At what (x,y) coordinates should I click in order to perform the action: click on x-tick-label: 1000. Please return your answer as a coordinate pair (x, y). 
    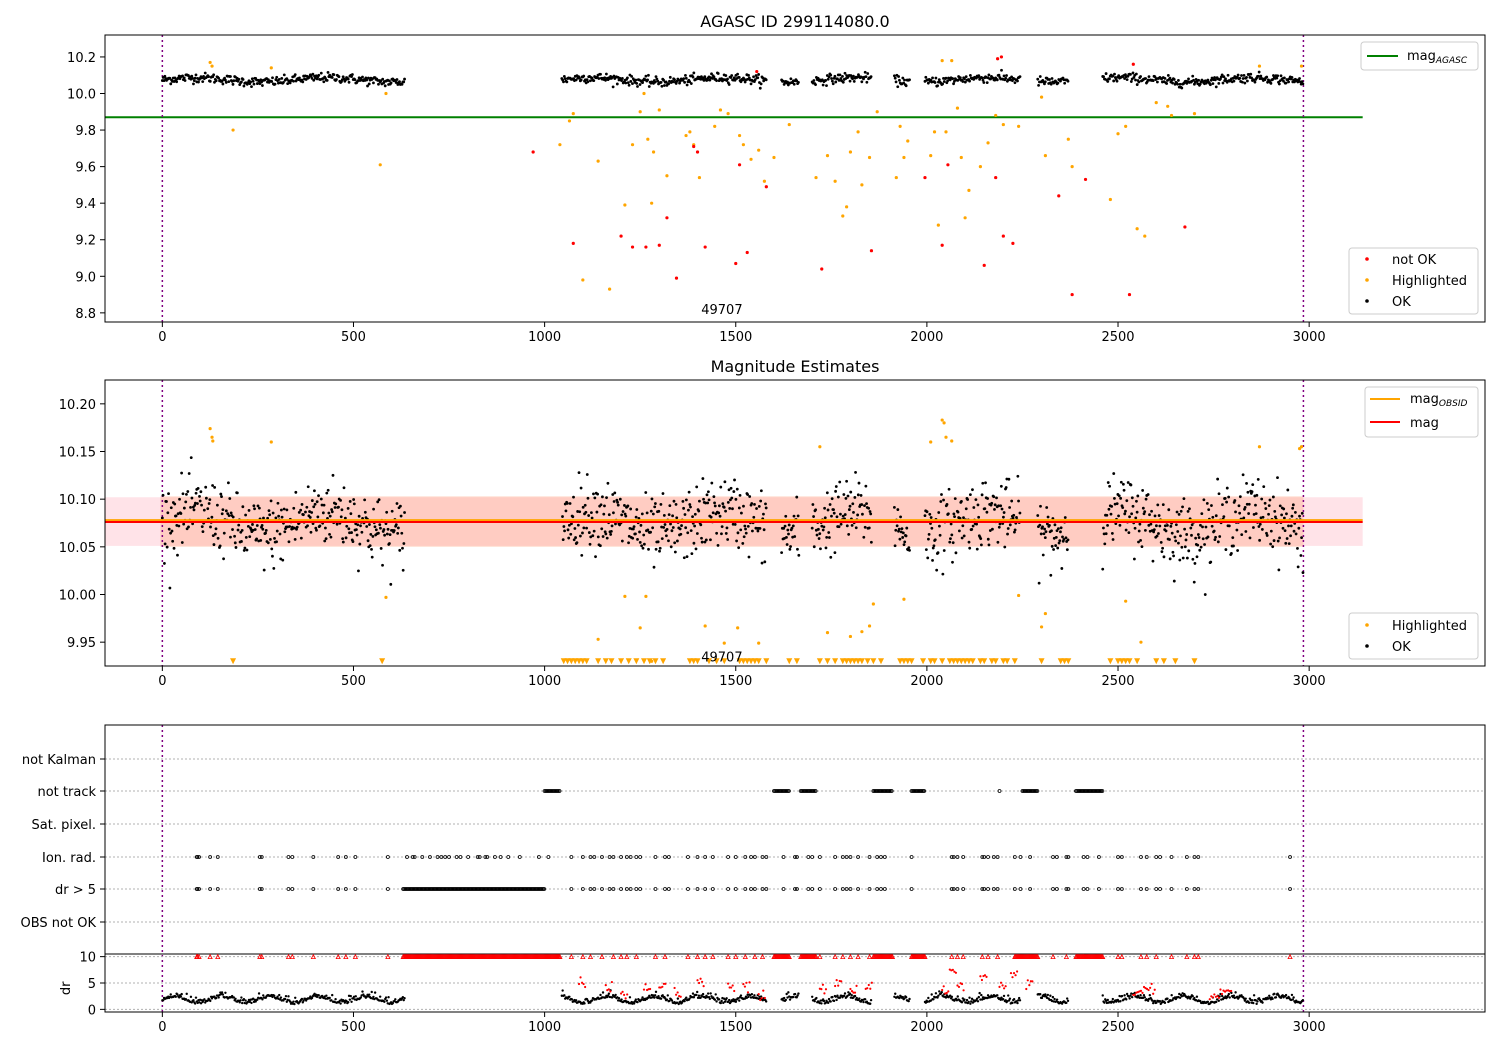
    Looking at the image, I should click on (544, 681).